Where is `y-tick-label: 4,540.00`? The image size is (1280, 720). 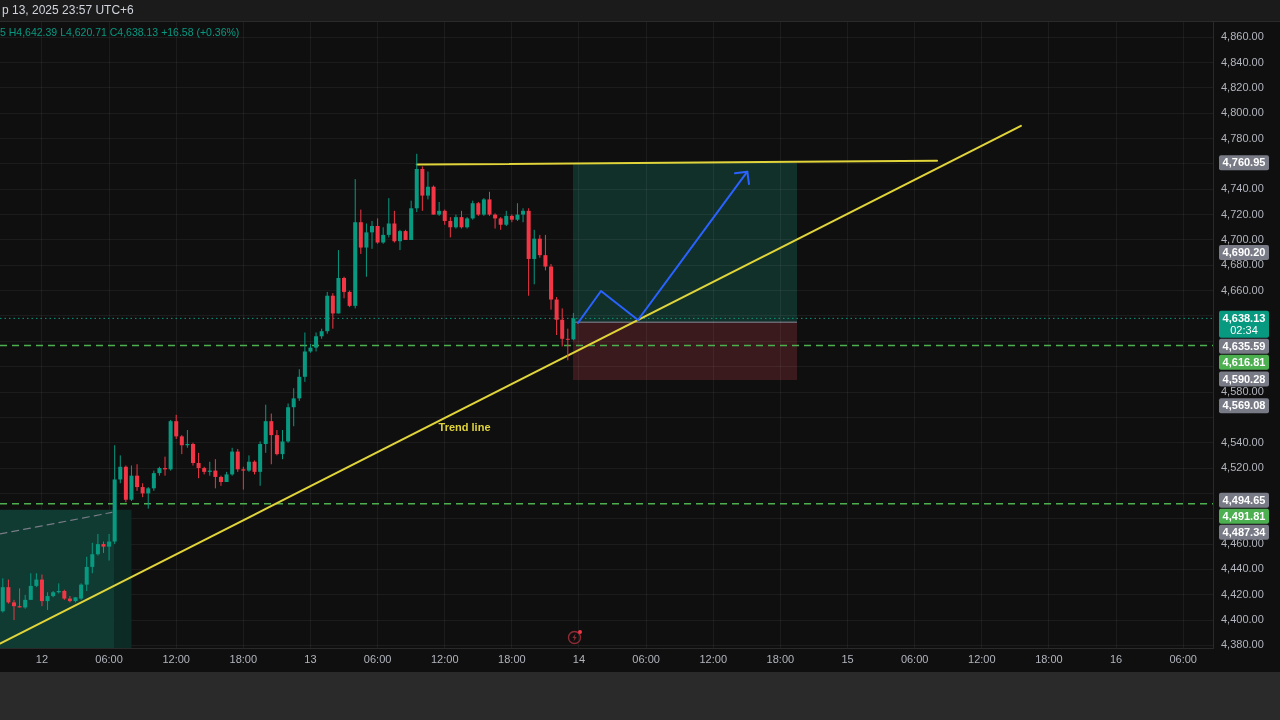
y-tick-label: 4,540.00 is located at coordinates (1242, 441).